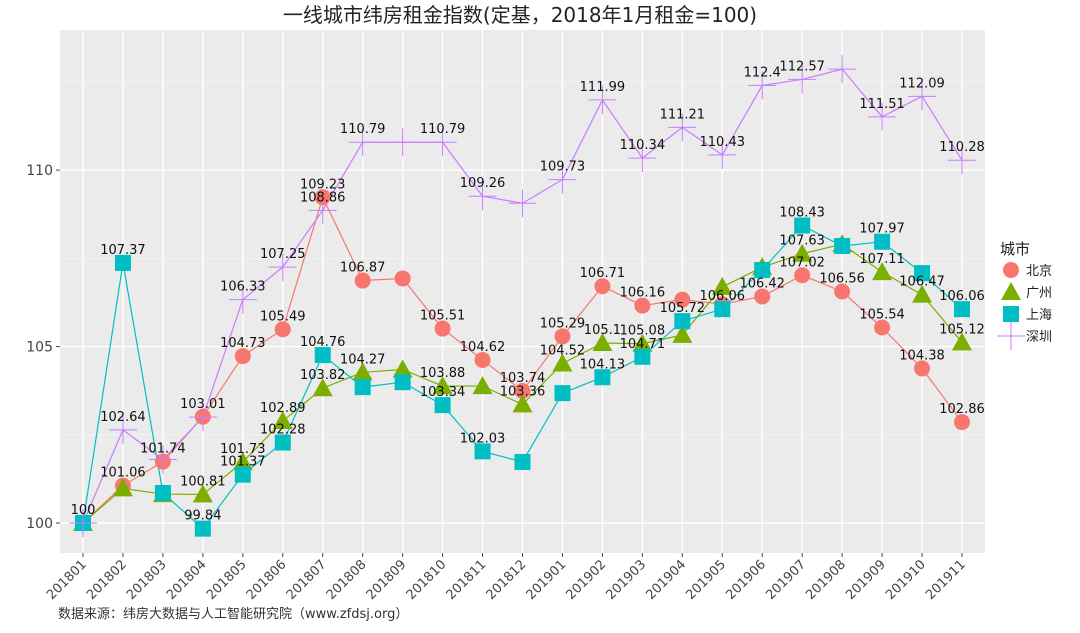  What do you see at coordinates (387, 580) in the screenshot?
I see `x-tick-label: 201809` at bounding box center [387, 580].